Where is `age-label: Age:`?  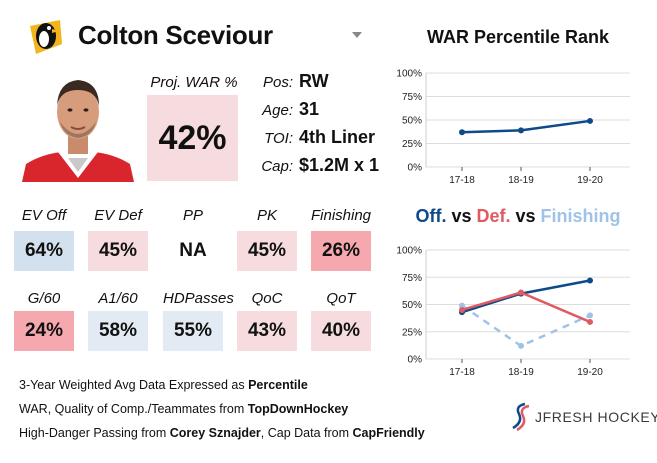
age-label: Age: is located at coordinates (277, 110).